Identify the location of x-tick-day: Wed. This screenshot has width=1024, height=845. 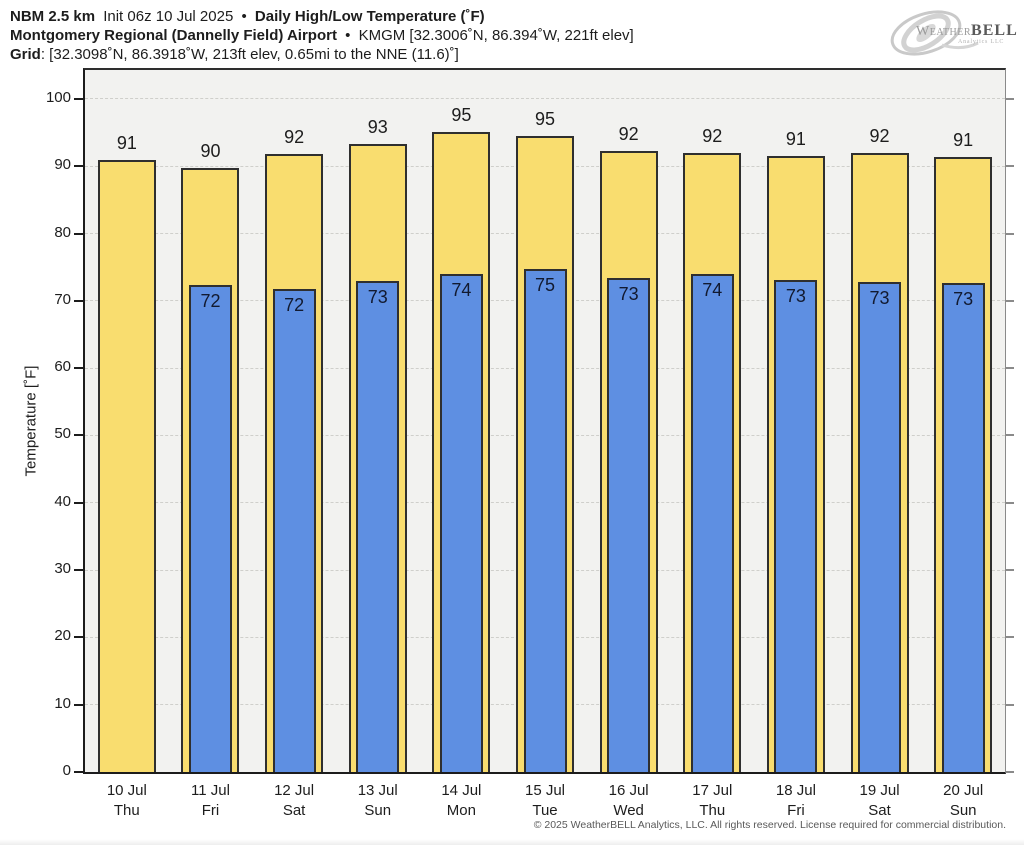
(628, 810).